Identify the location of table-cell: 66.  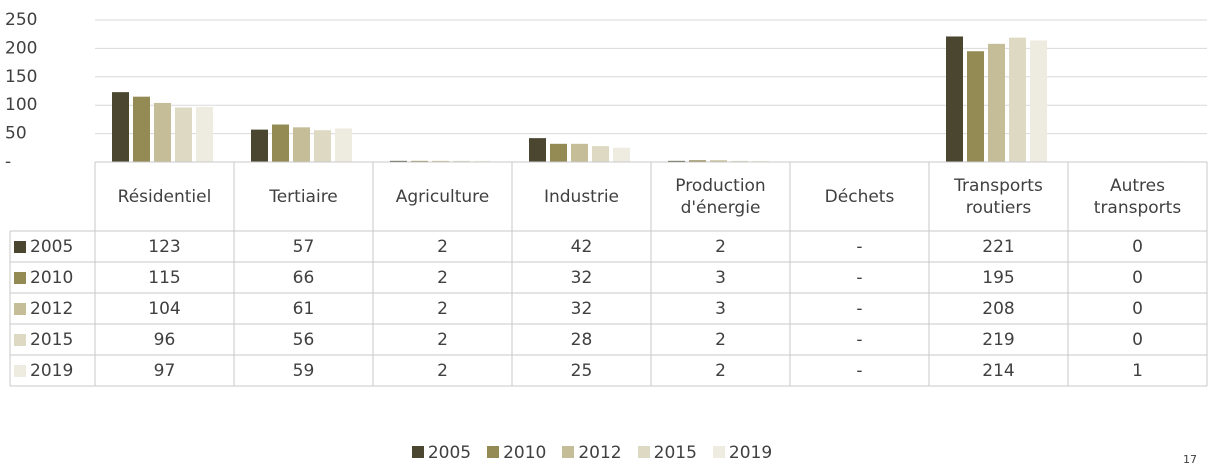
(303, 277).